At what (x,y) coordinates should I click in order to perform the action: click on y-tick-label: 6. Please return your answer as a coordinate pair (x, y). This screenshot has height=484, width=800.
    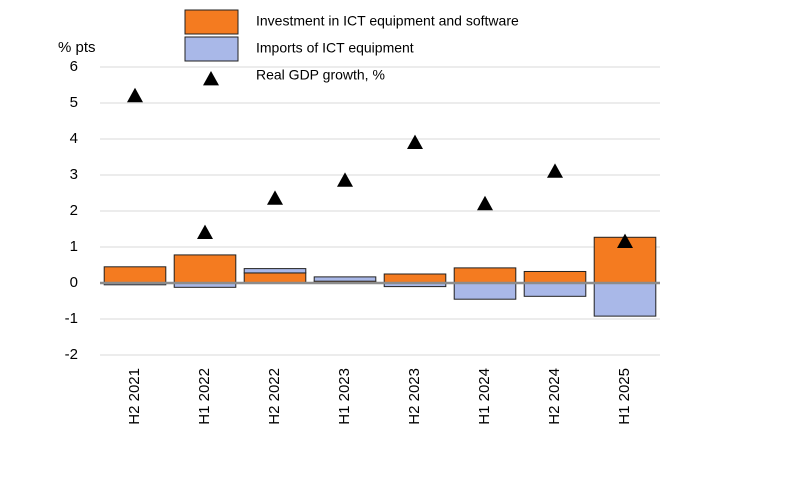
    Looking at the image, I should click on (74, 66).